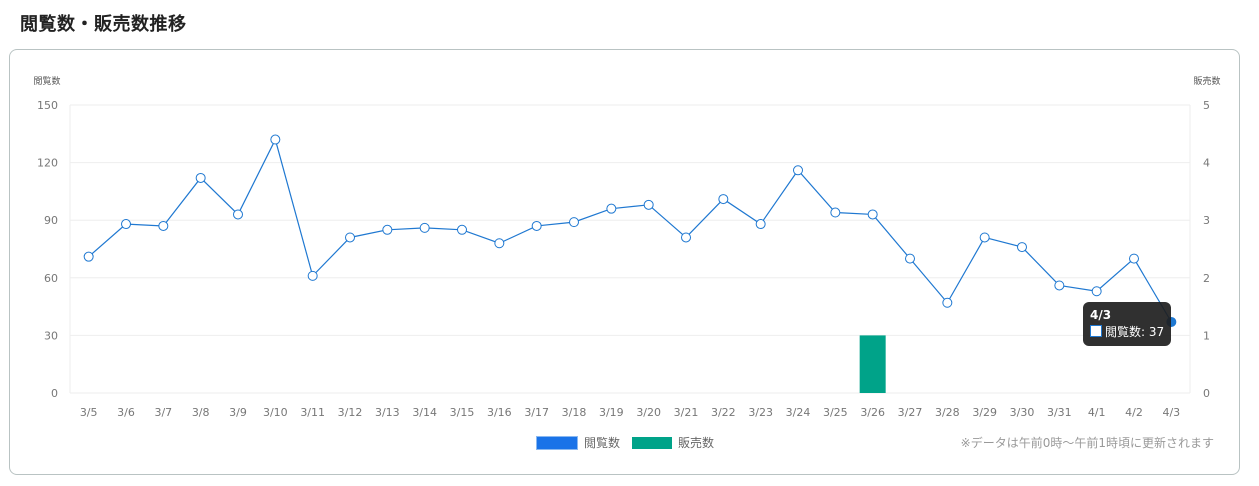 This screenshot has height=486, width=1259. Describe the element at coordinates (910, 412) in the screenshot. I see `x-tick: 3/27` at that location.